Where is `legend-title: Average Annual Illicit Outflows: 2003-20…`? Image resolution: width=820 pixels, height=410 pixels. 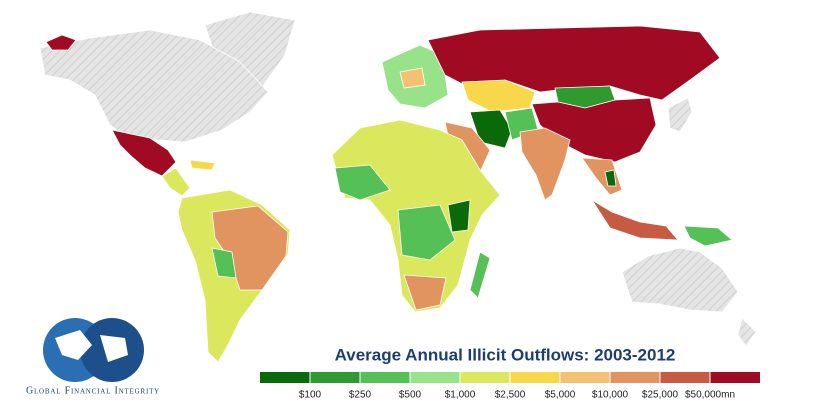
legend-title: Average Annual Illicit Outflows: 2003-20… is located at coordinates (505, 354).